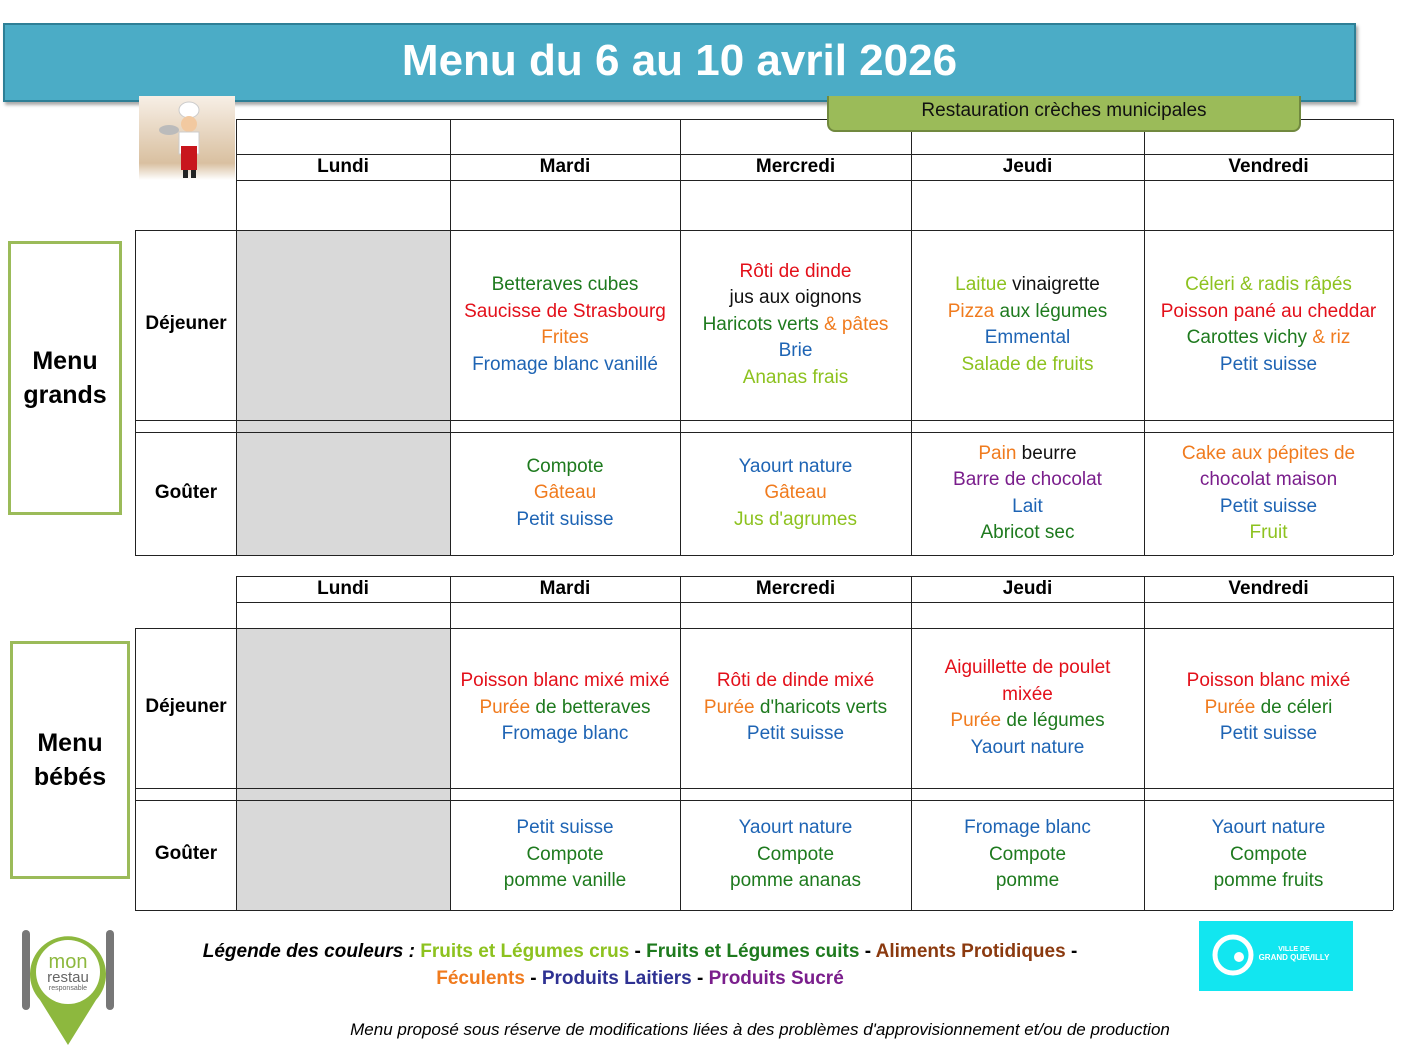 The height and width of the screenshot is (1062, 1404). I want to click on svg-text: VILLE DE, so click(1294, 949).